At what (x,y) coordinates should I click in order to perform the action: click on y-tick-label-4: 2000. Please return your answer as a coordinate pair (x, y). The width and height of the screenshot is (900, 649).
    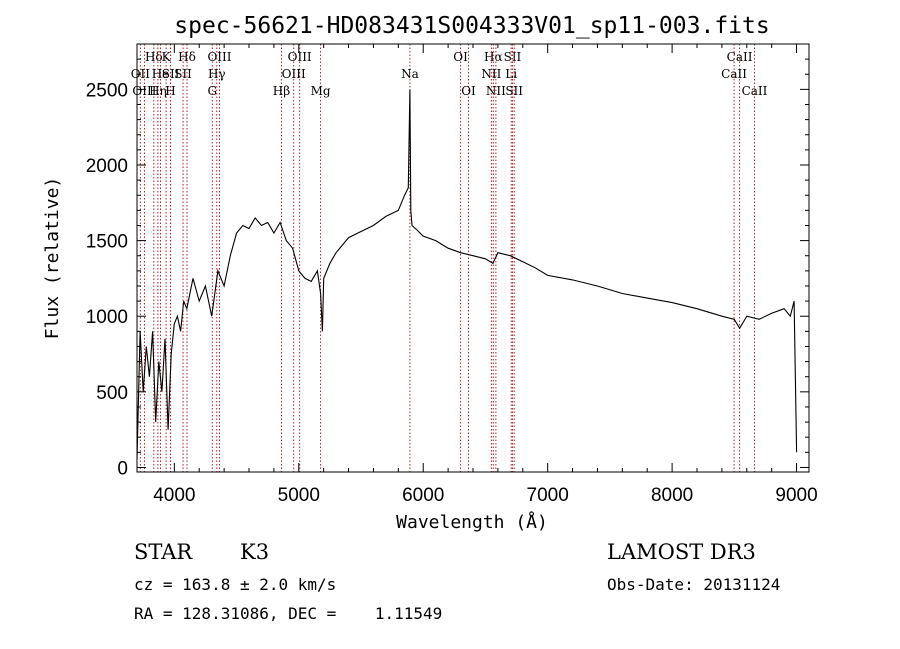
    Looking at the image, I should click on (107, 166).